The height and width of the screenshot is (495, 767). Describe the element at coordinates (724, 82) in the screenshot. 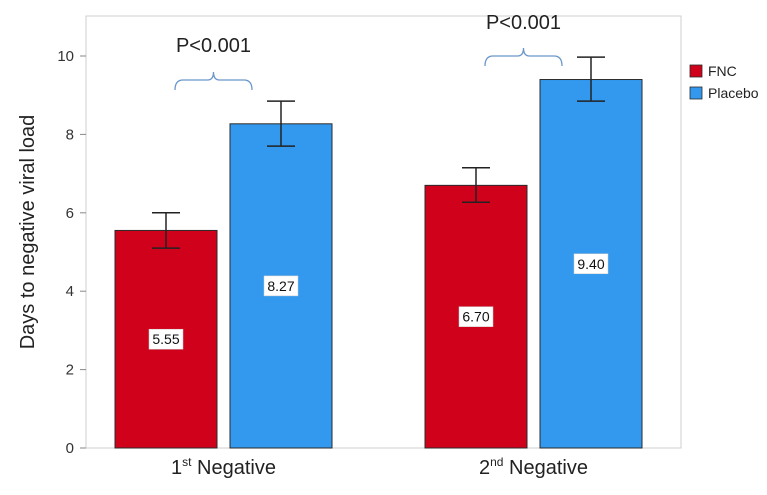

I see `legend: FNC Placebo` at that location.